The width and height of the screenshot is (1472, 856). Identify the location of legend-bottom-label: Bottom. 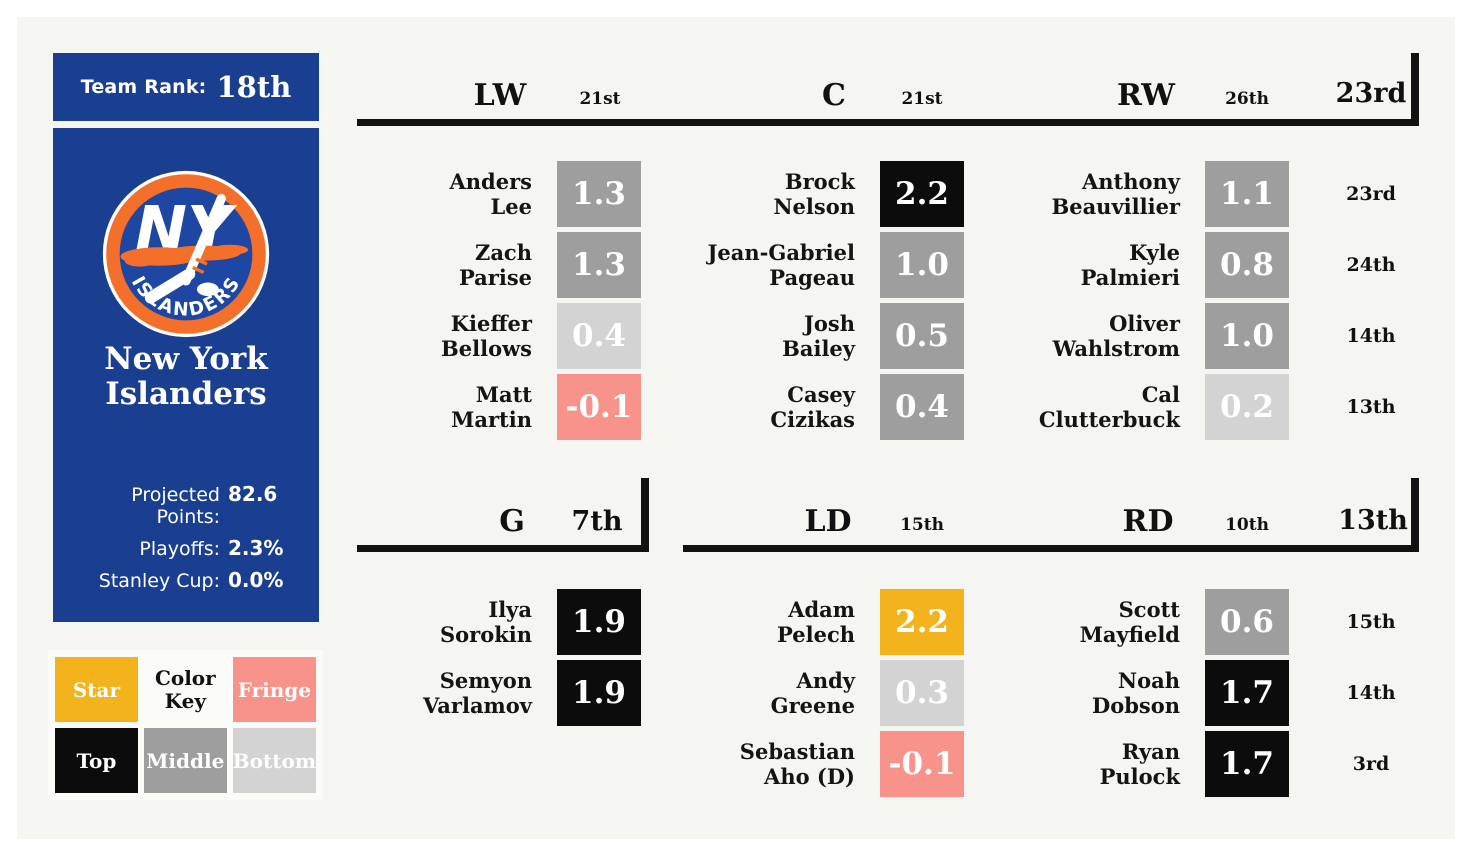
(274, 760).